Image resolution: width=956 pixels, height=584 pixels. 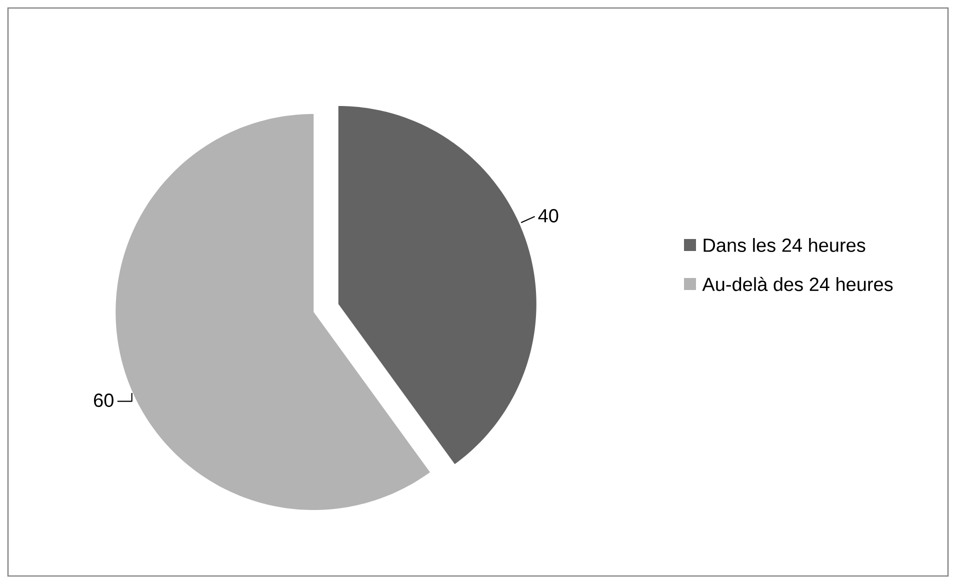 What do you see at coordinates (548, 215) in the screenshot?
I see `data-label: 40` at bounding box center [548, 215].